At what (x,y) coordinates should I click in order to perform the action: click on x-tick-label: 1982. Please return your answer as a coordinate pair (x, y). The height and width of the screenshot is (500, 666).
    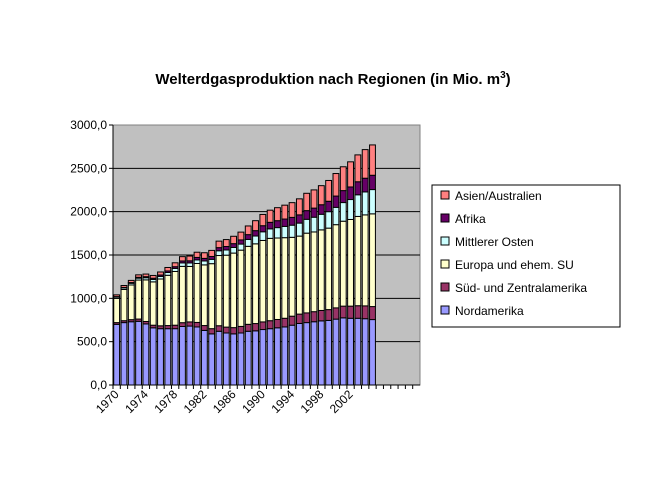
    Looking at the image, I should click on (195, 401).